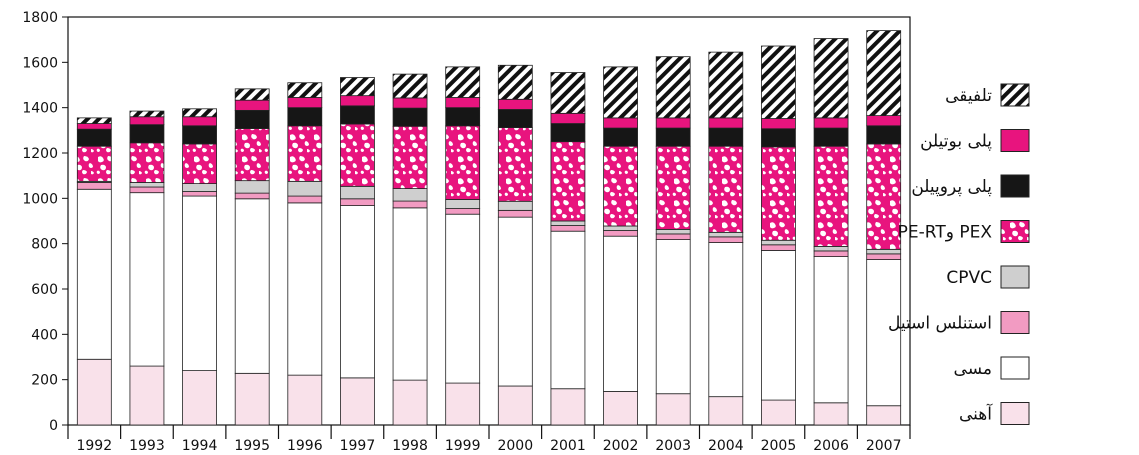 The height and width of the screenshot is (455, 1139). Describe the element at coordinates (44, 381) in the screenshot. I see `y-tick-label: 200` at that location.